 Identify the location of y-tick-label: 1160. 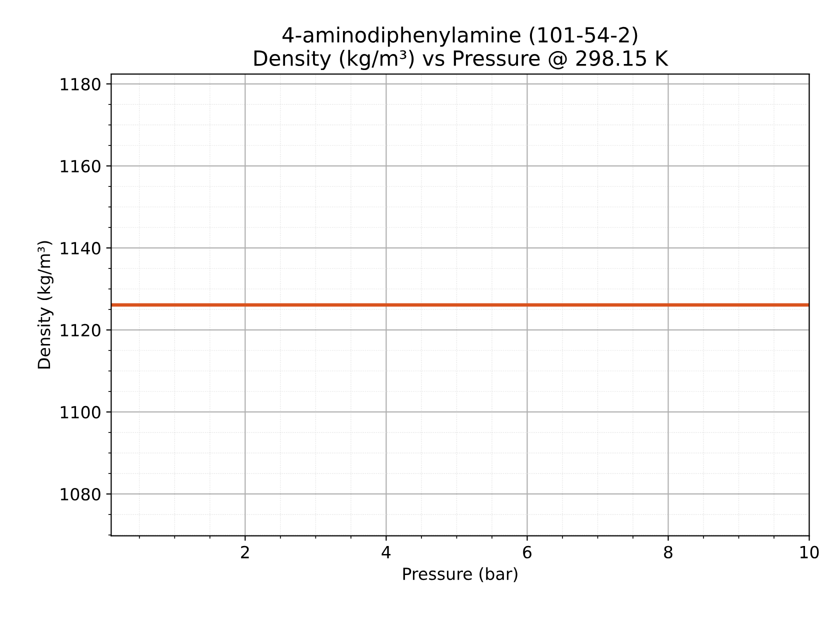
(80, 166).